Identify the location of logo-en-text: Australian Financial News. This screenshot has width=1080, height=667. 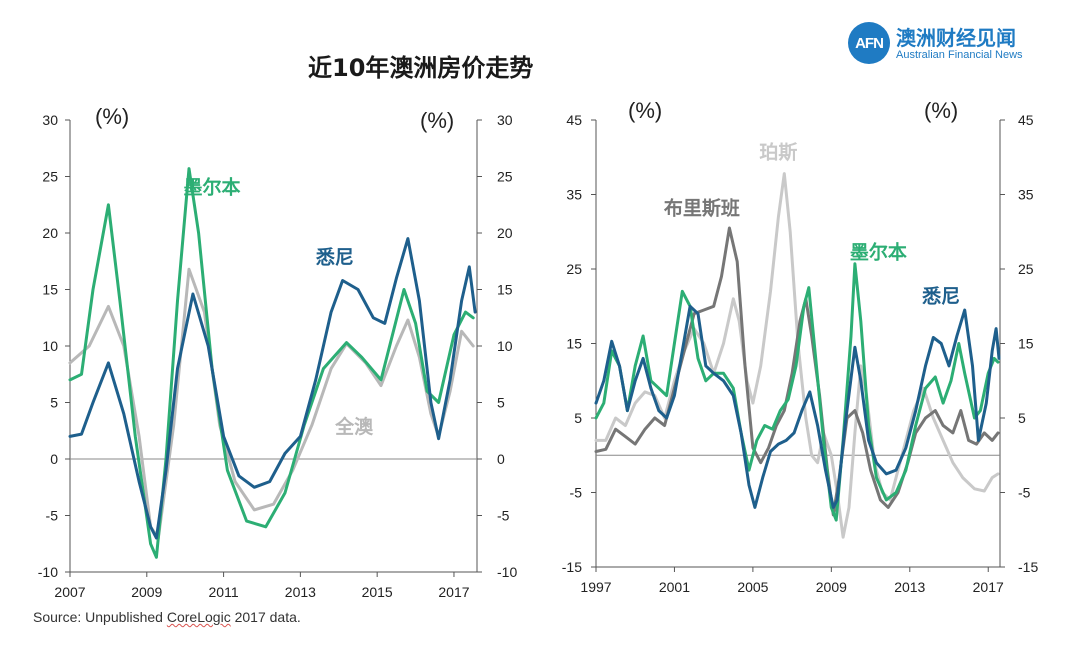
(959, 55).